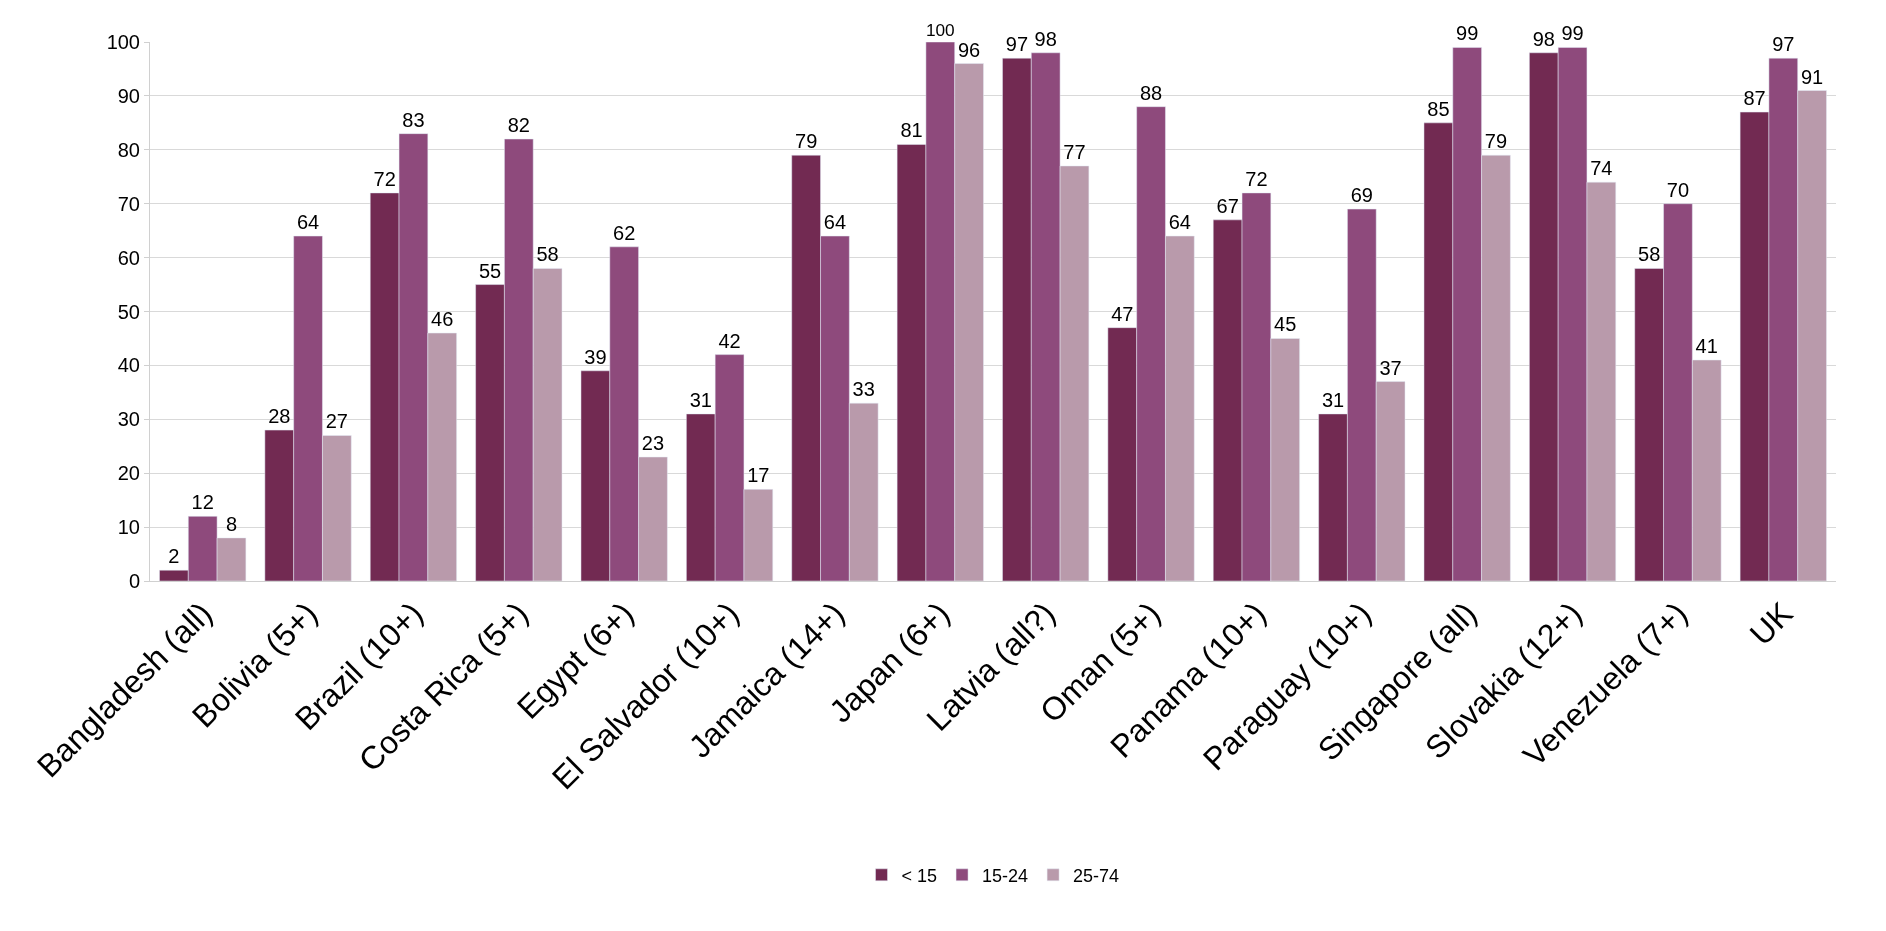  I want to click on y-tick-label: 80, so click(128, 149).